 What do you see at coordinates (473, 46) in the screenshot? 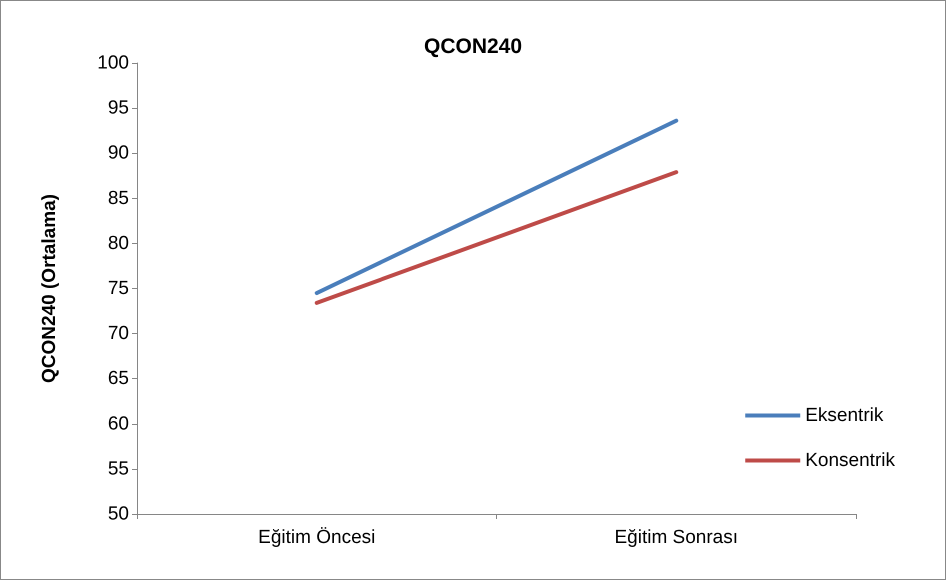
I see `chart-title: QCON240` at bounding box center [473, 46].